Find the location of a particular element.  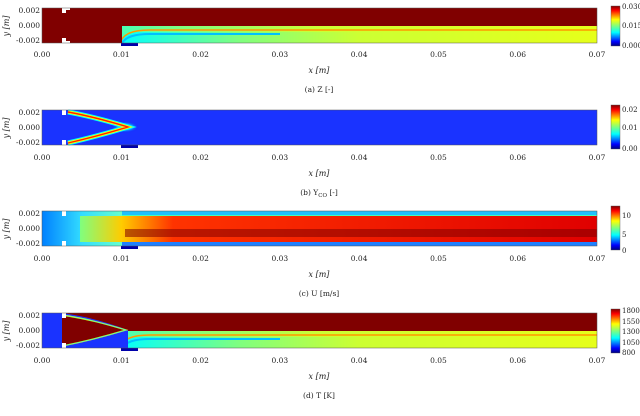

panel-b-cbar-tick: 0.00 is located at coordinates (630, 149).